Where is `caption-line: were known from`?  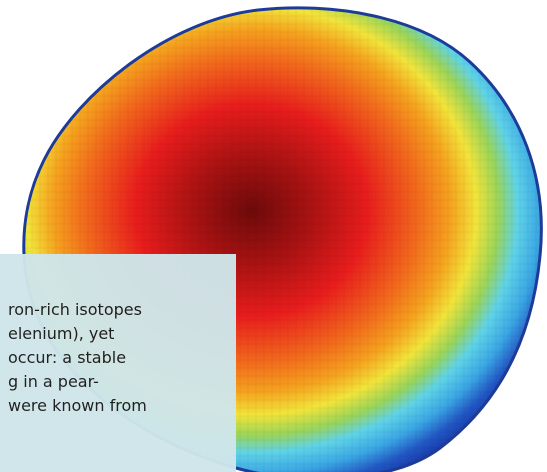 caption-line: were known from is located at coordinates (77, 405).